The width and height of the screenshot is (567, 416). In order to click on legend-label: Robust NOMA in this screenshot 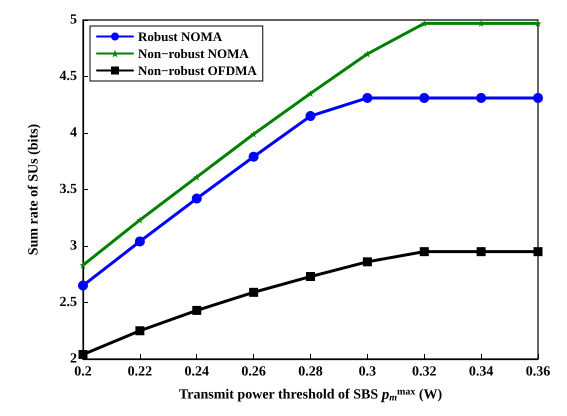, I will do `click(180, 36)`.